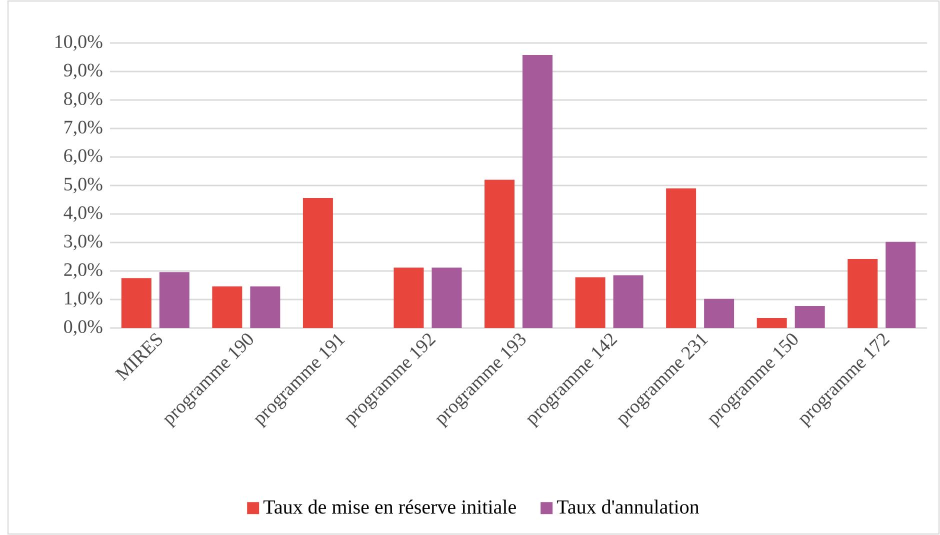 This screenshot has height=535, width=940. Describe the element at coordinates (83, 328) in the screenshot. I see `y-tick-label: 0,0%` at that location.